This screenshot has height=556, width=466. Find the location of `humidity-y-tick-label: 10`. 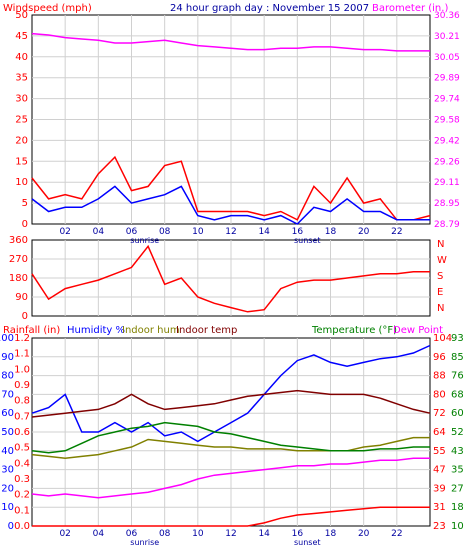

humidity-y-tick-label: 10 is located at coordinates (7, 507).